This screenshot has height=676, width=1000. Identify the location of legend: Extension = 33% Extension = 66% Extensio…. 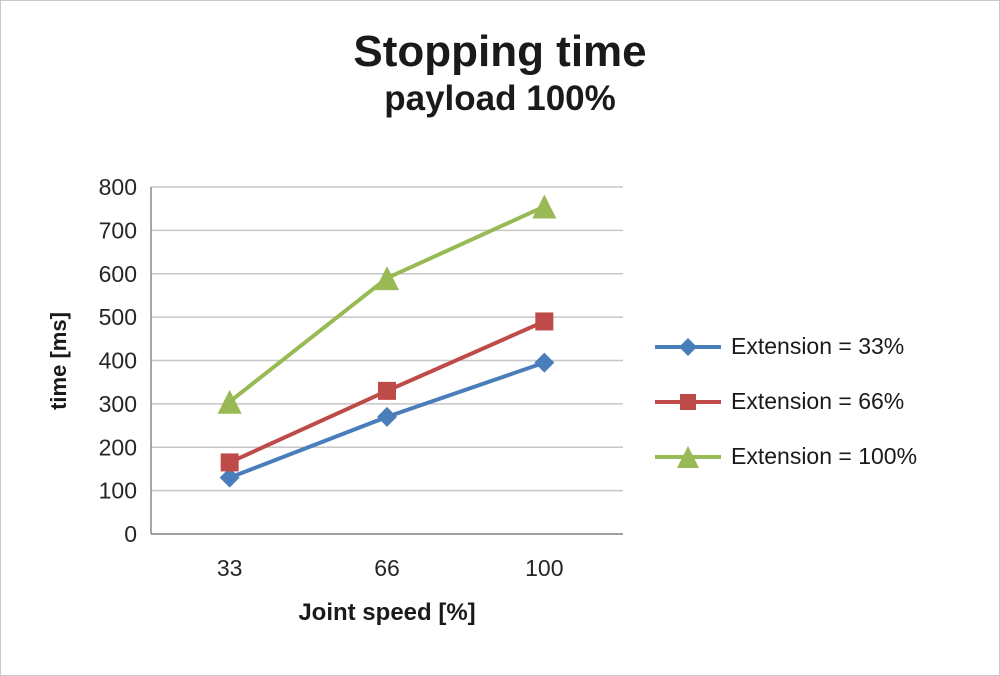
(785, 401).